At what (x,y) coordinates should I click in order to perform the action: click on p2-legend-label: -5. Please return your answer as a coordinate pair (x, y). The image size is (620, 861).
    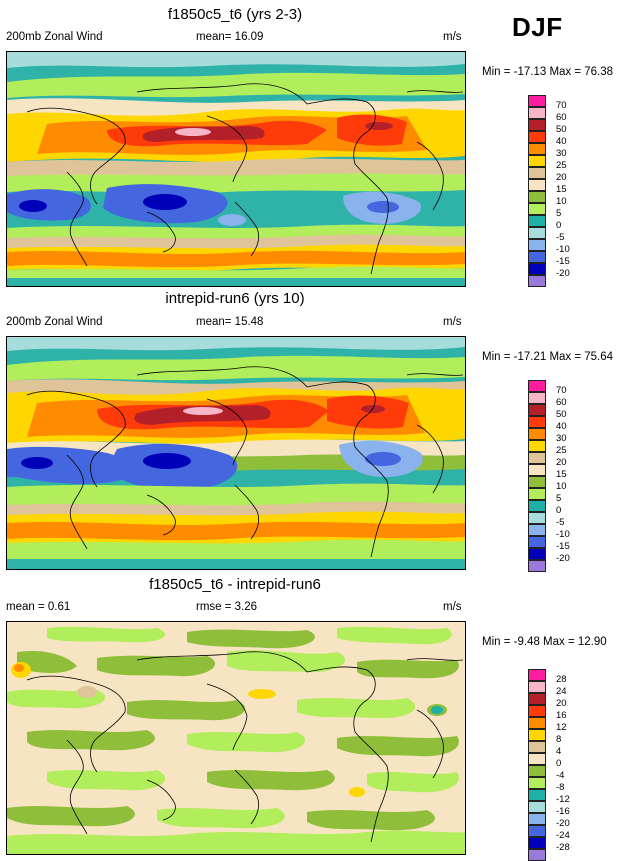
    Looking at the image, I should click on (560, 522).